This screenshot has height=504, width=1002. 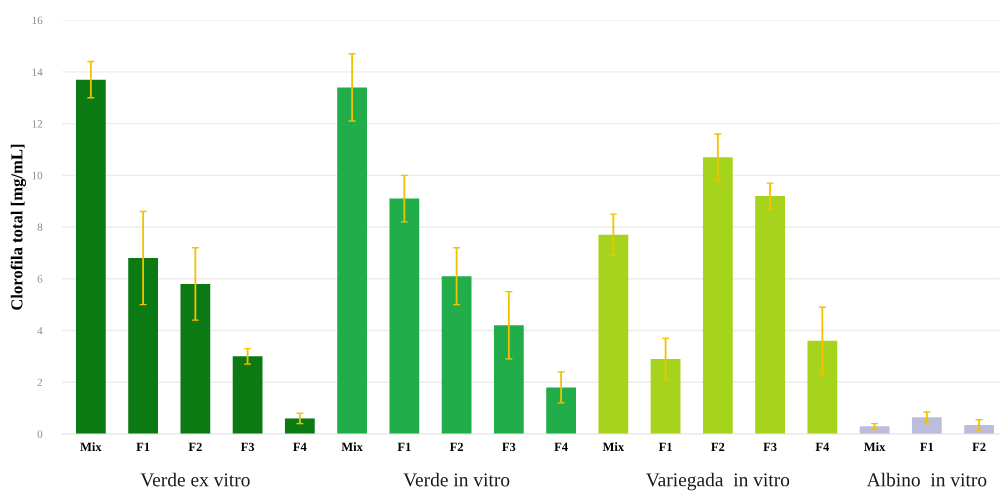 What do you see at coordinates (18, 227) in the screenshot?
I see `y-axis-title: Clorofila total [mg/mL]` at bounding box center [18, 227].